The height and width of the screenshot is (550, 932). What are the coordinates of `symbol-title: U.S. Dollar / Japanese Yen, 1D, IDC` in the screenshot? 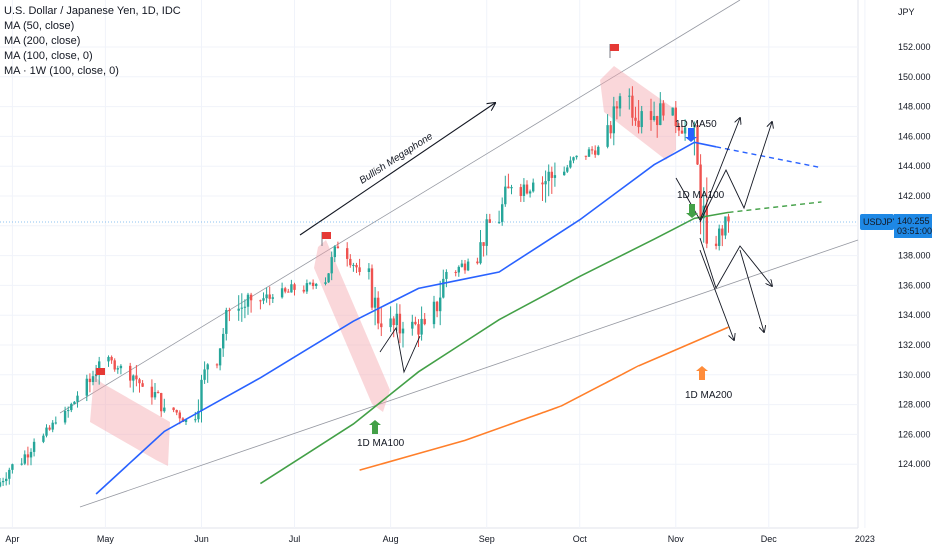 It's located at (92, 11).